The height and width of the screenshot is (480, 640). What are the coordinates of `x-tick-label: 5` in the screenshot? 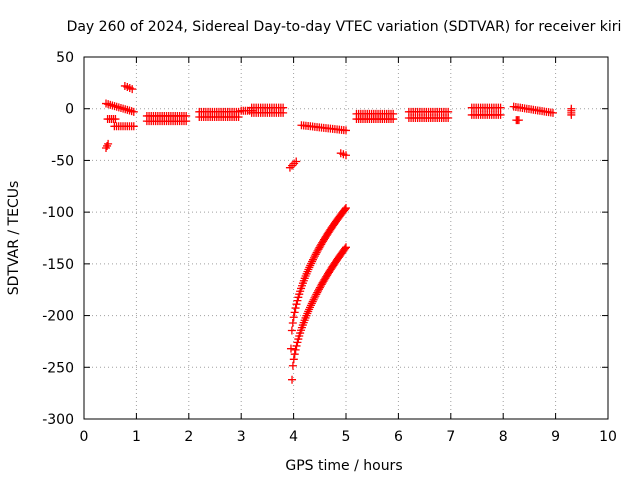 It's located at (346, 437).